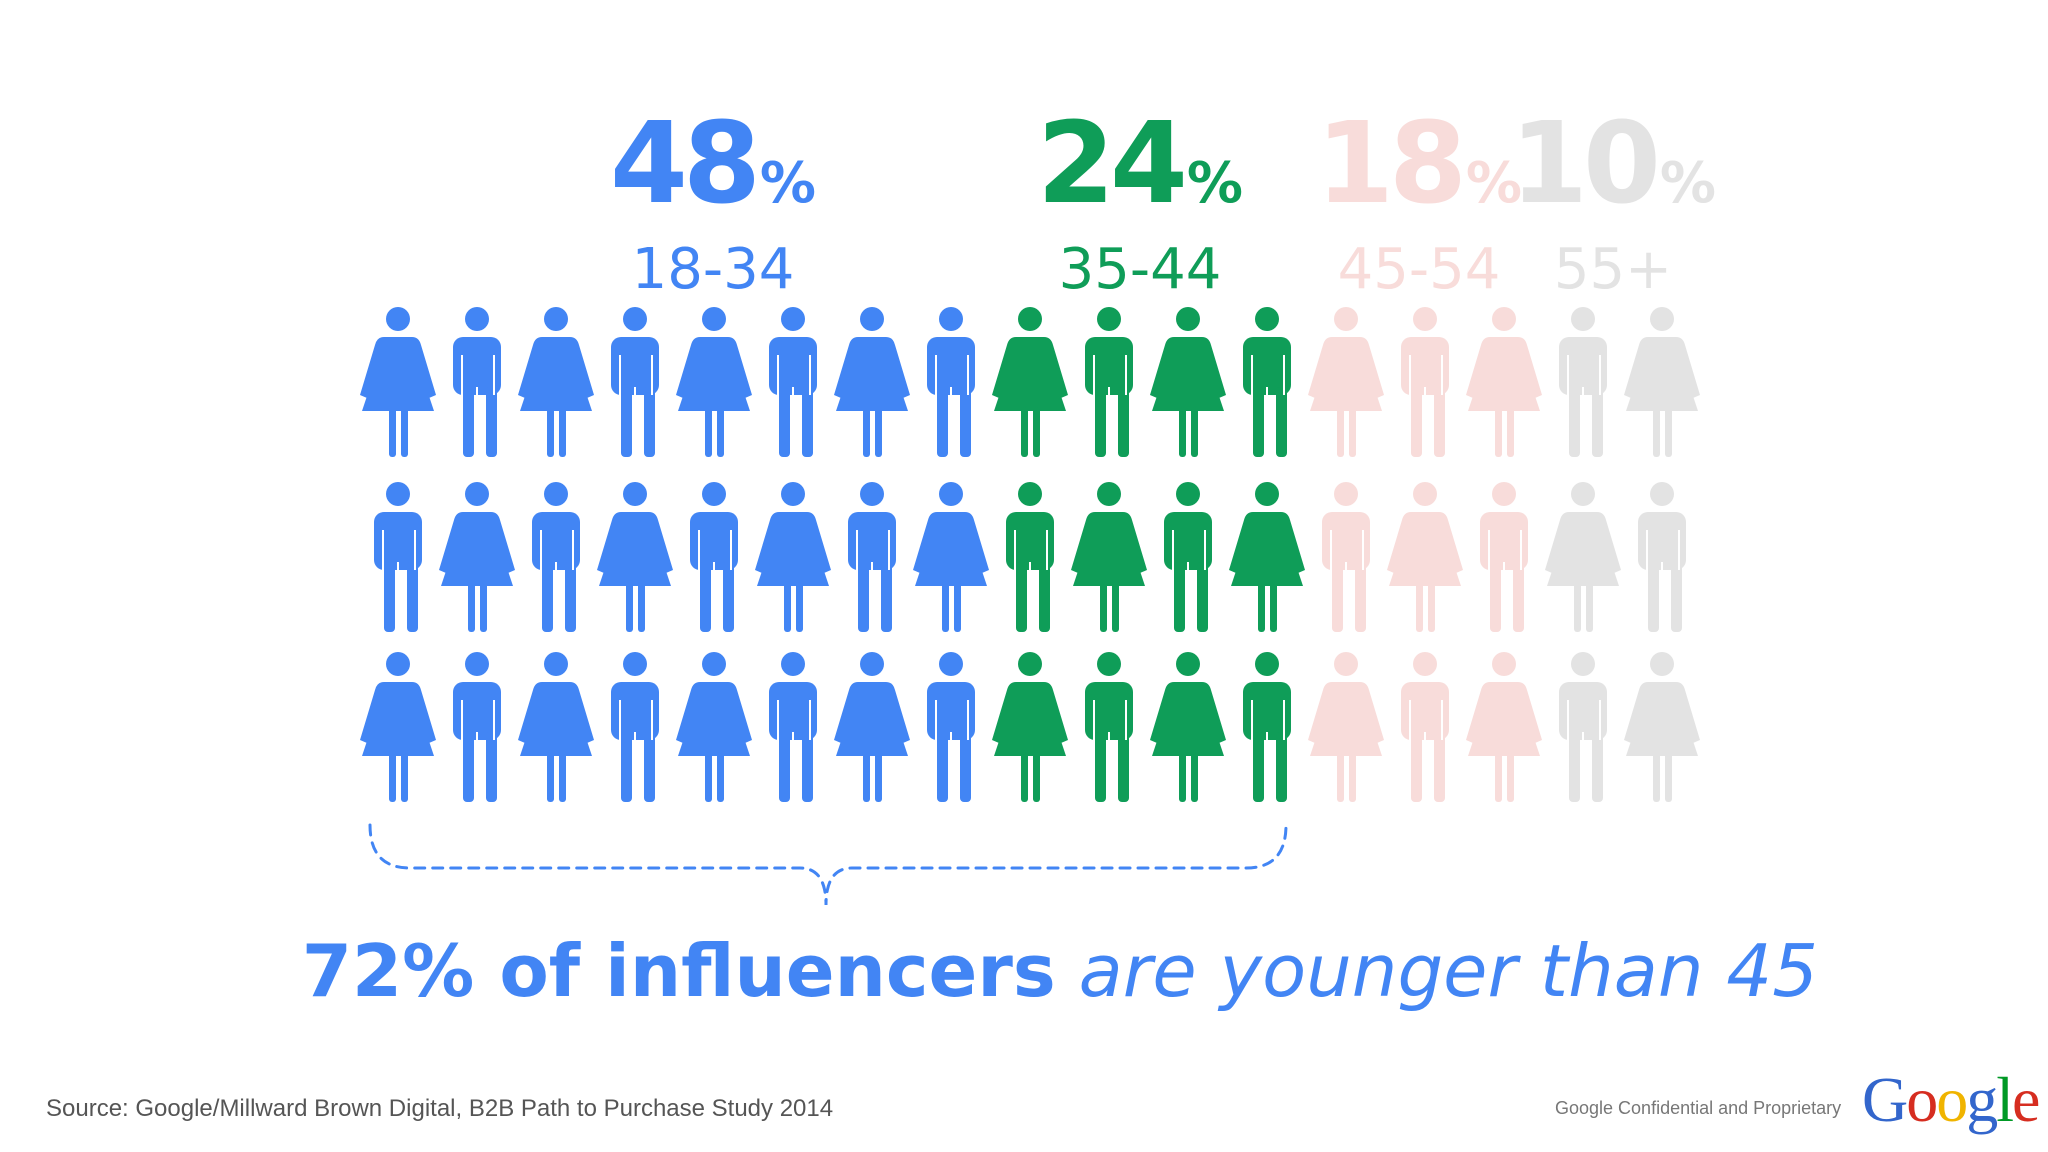 The width and height of the screenshot is (2048, 1152). Describe the element at coordinates (713, 269) in the screenshot. I see `stat-age-range: 18-34` at that location.